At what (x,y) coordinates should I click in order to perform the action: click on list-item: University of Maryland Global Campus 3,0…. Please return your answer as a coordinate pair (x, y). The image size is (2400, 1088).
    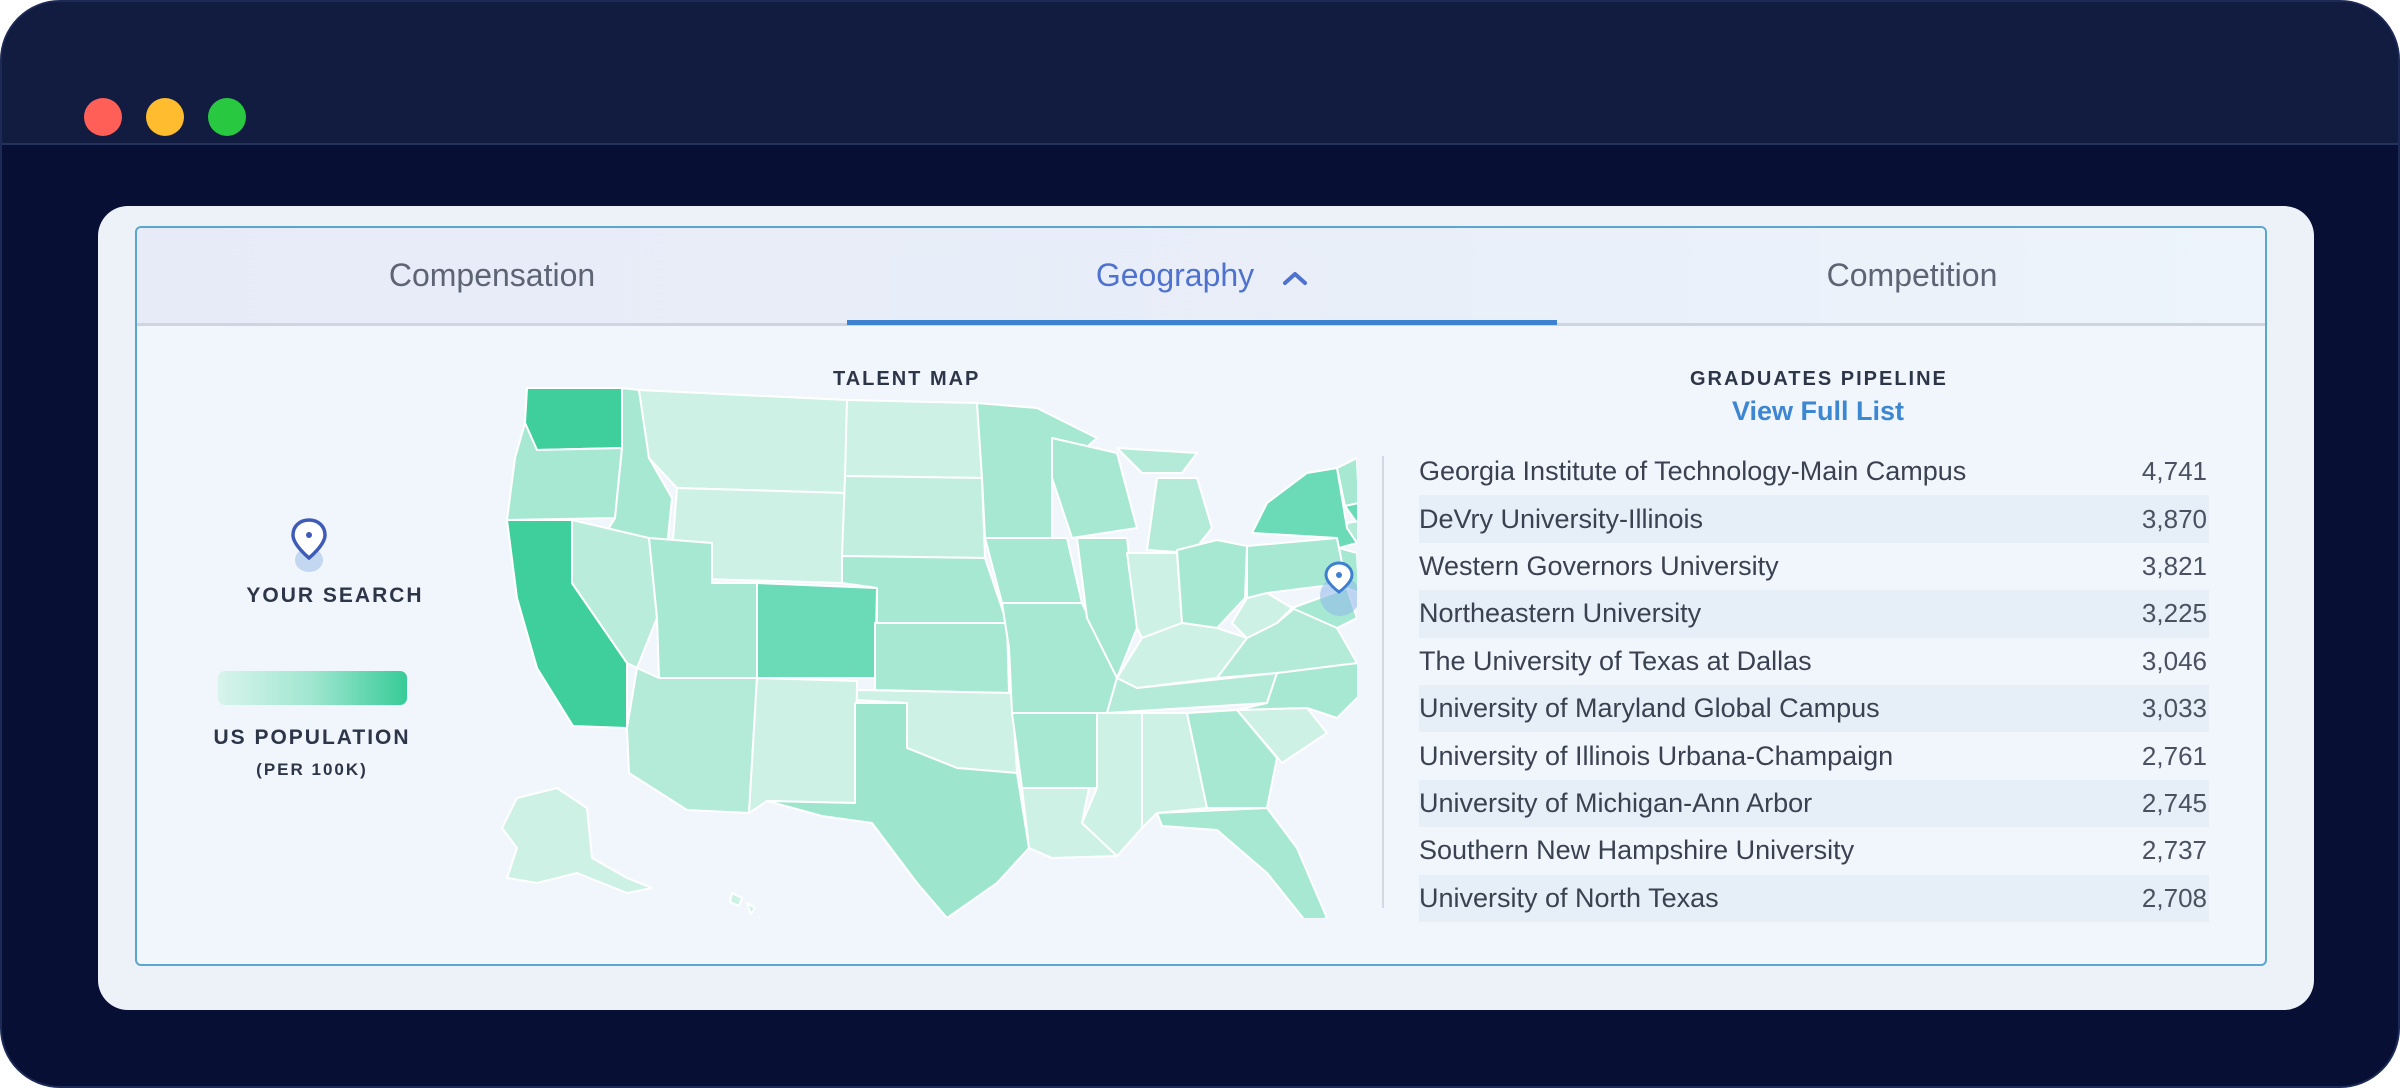
    Looking at the image, I should click on (1814, 708).